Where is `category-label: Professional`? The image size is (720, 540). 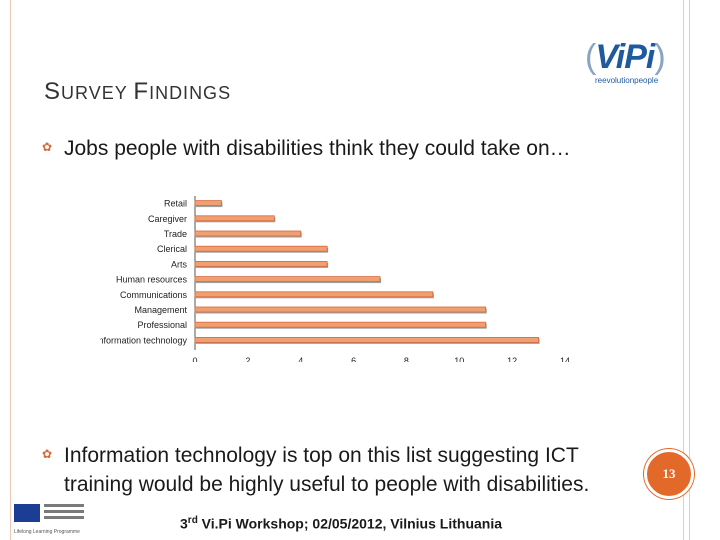 category-label: Professional is located at coordinates (162, 325).